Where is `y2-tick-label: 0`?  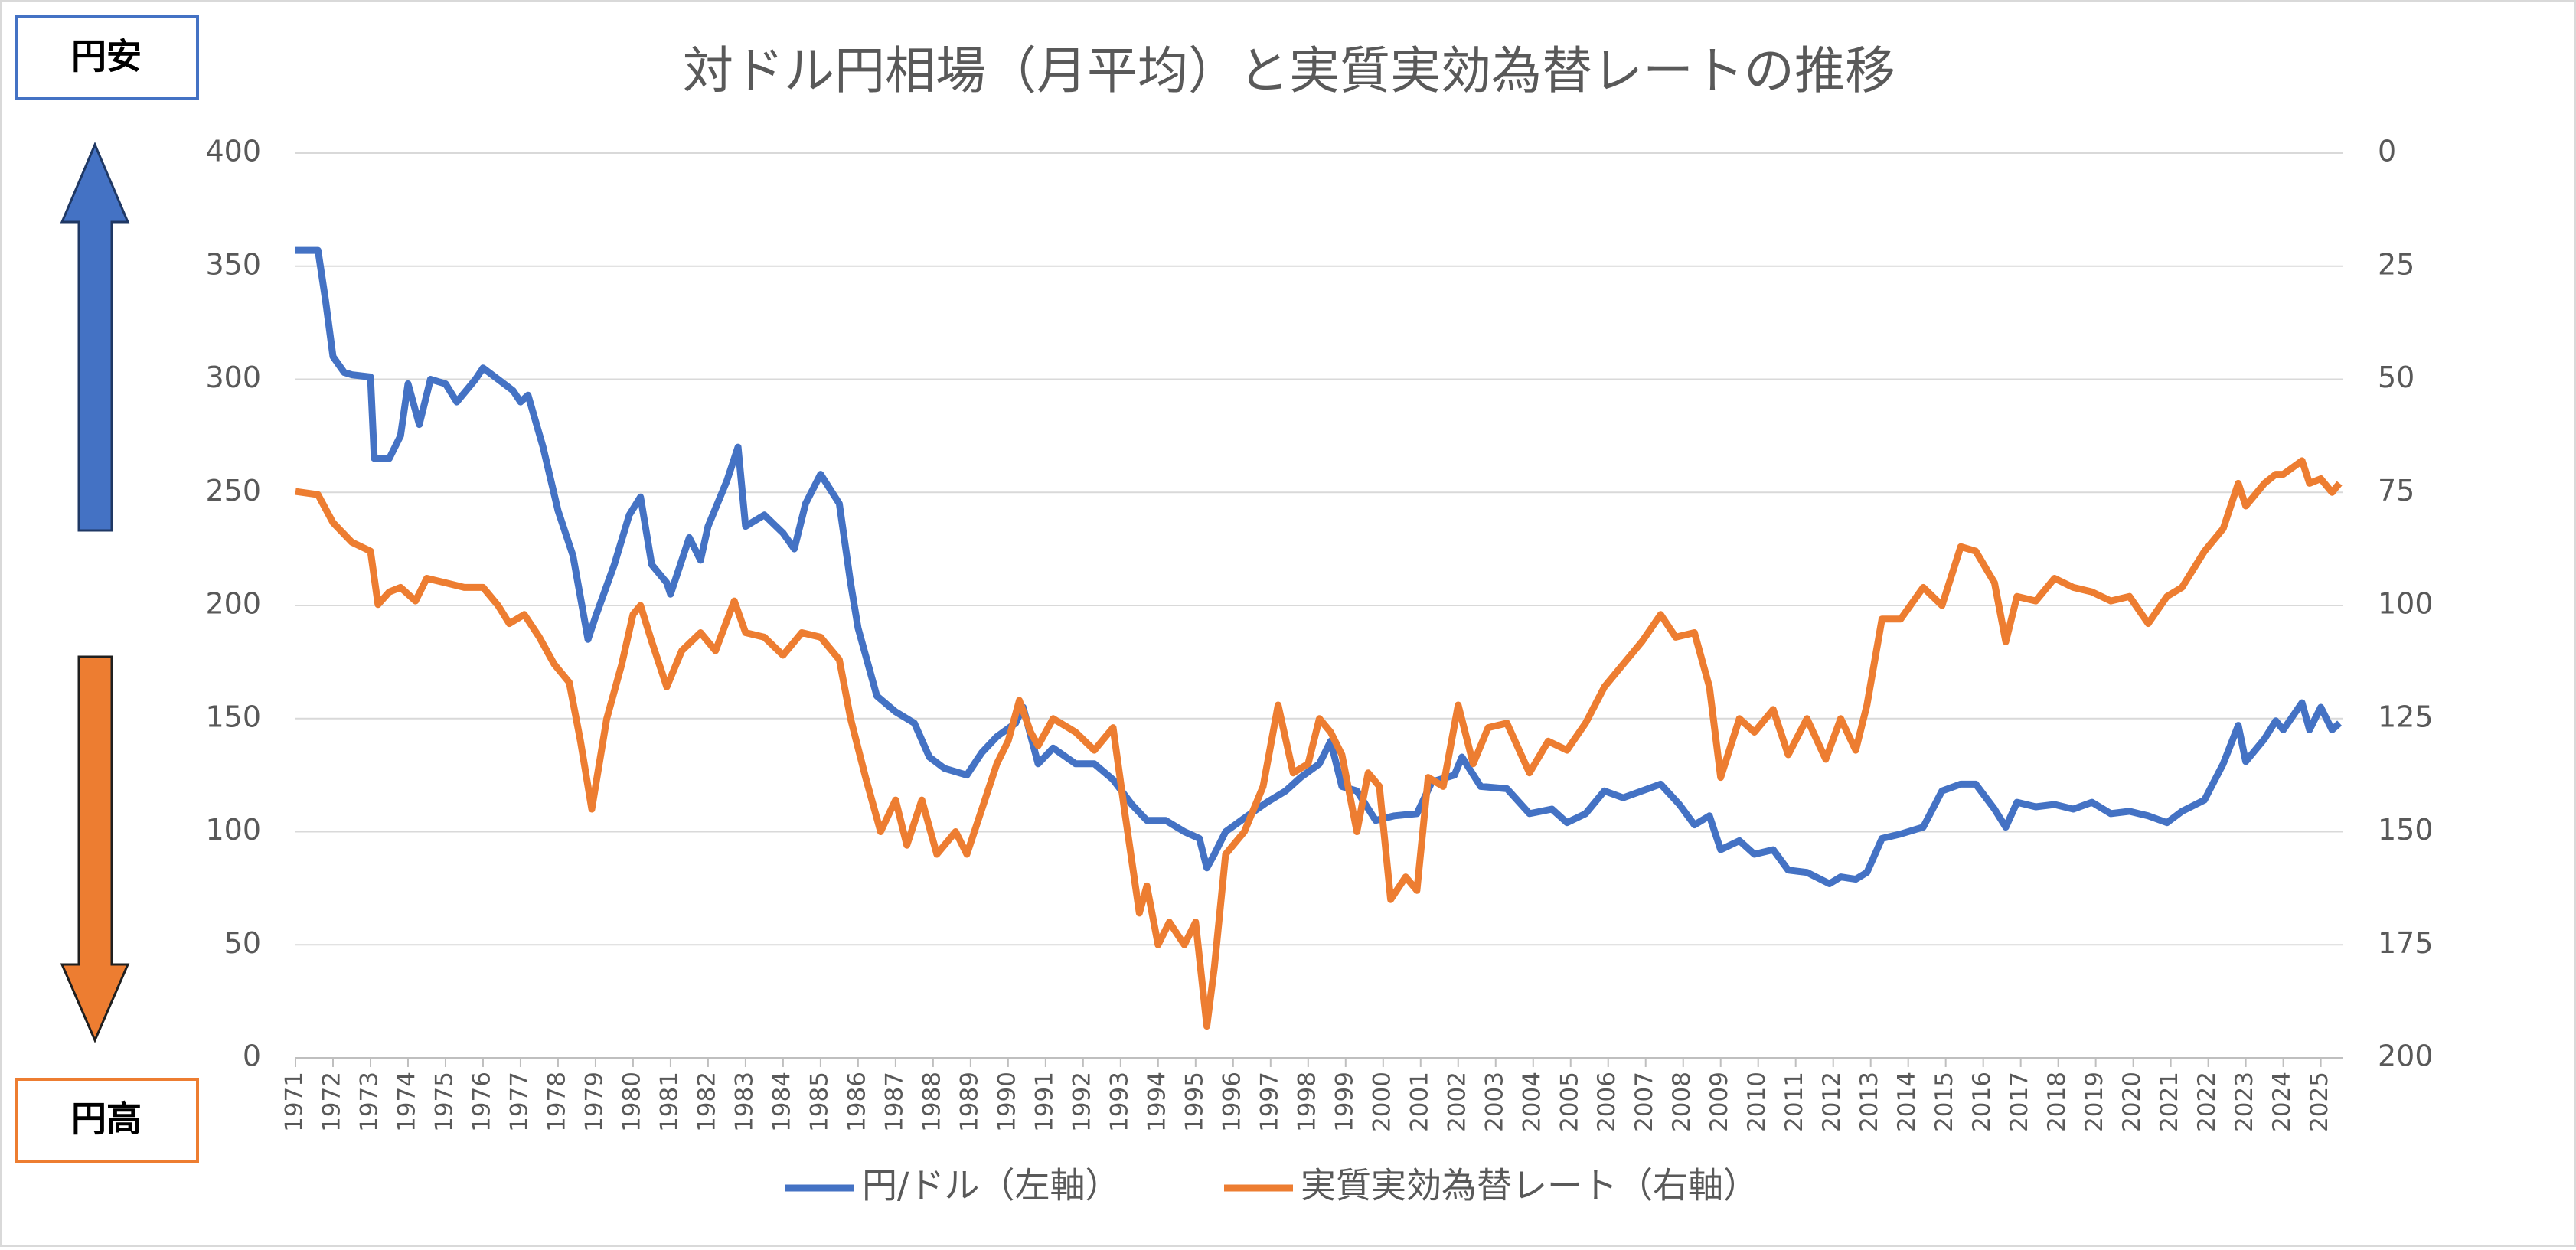 y2-tick-label: 0 is located at coordinates (2387, 151).